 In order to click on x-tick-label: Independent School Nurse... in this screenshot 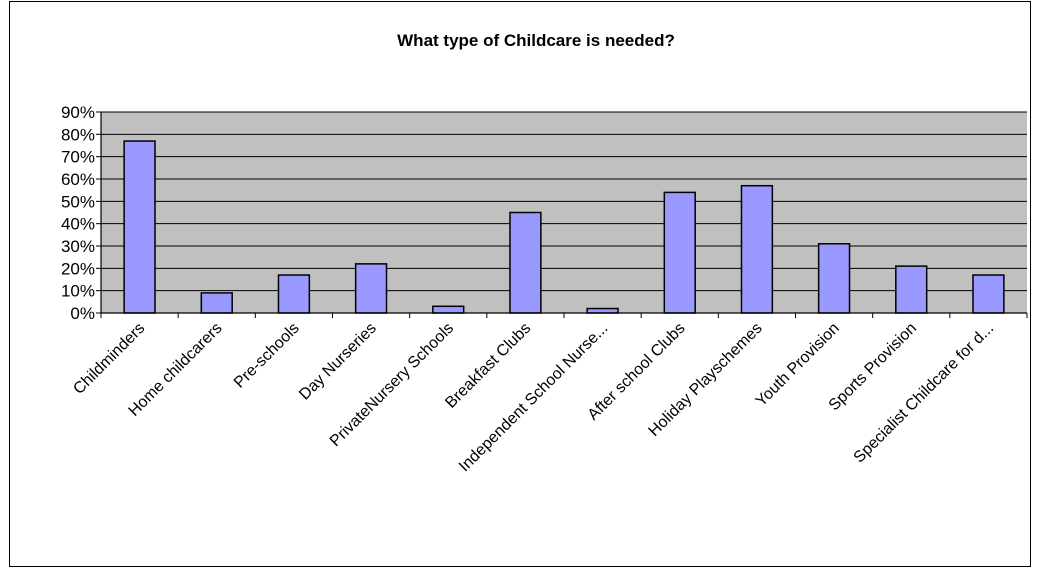, I will do `click(533, 397)`.